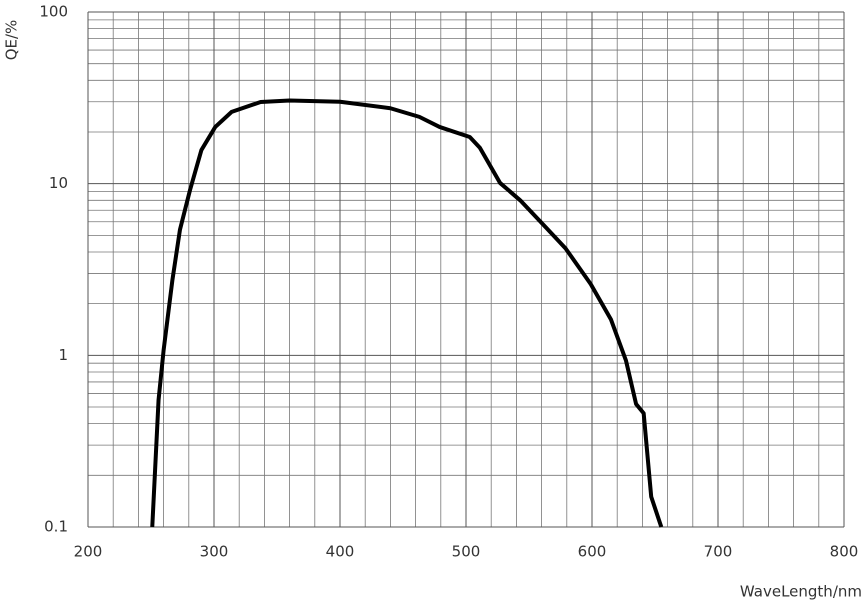 The width and height of the screenshot is (867, 604). I want to click on x-tick-label: 400, so click(340, 552).